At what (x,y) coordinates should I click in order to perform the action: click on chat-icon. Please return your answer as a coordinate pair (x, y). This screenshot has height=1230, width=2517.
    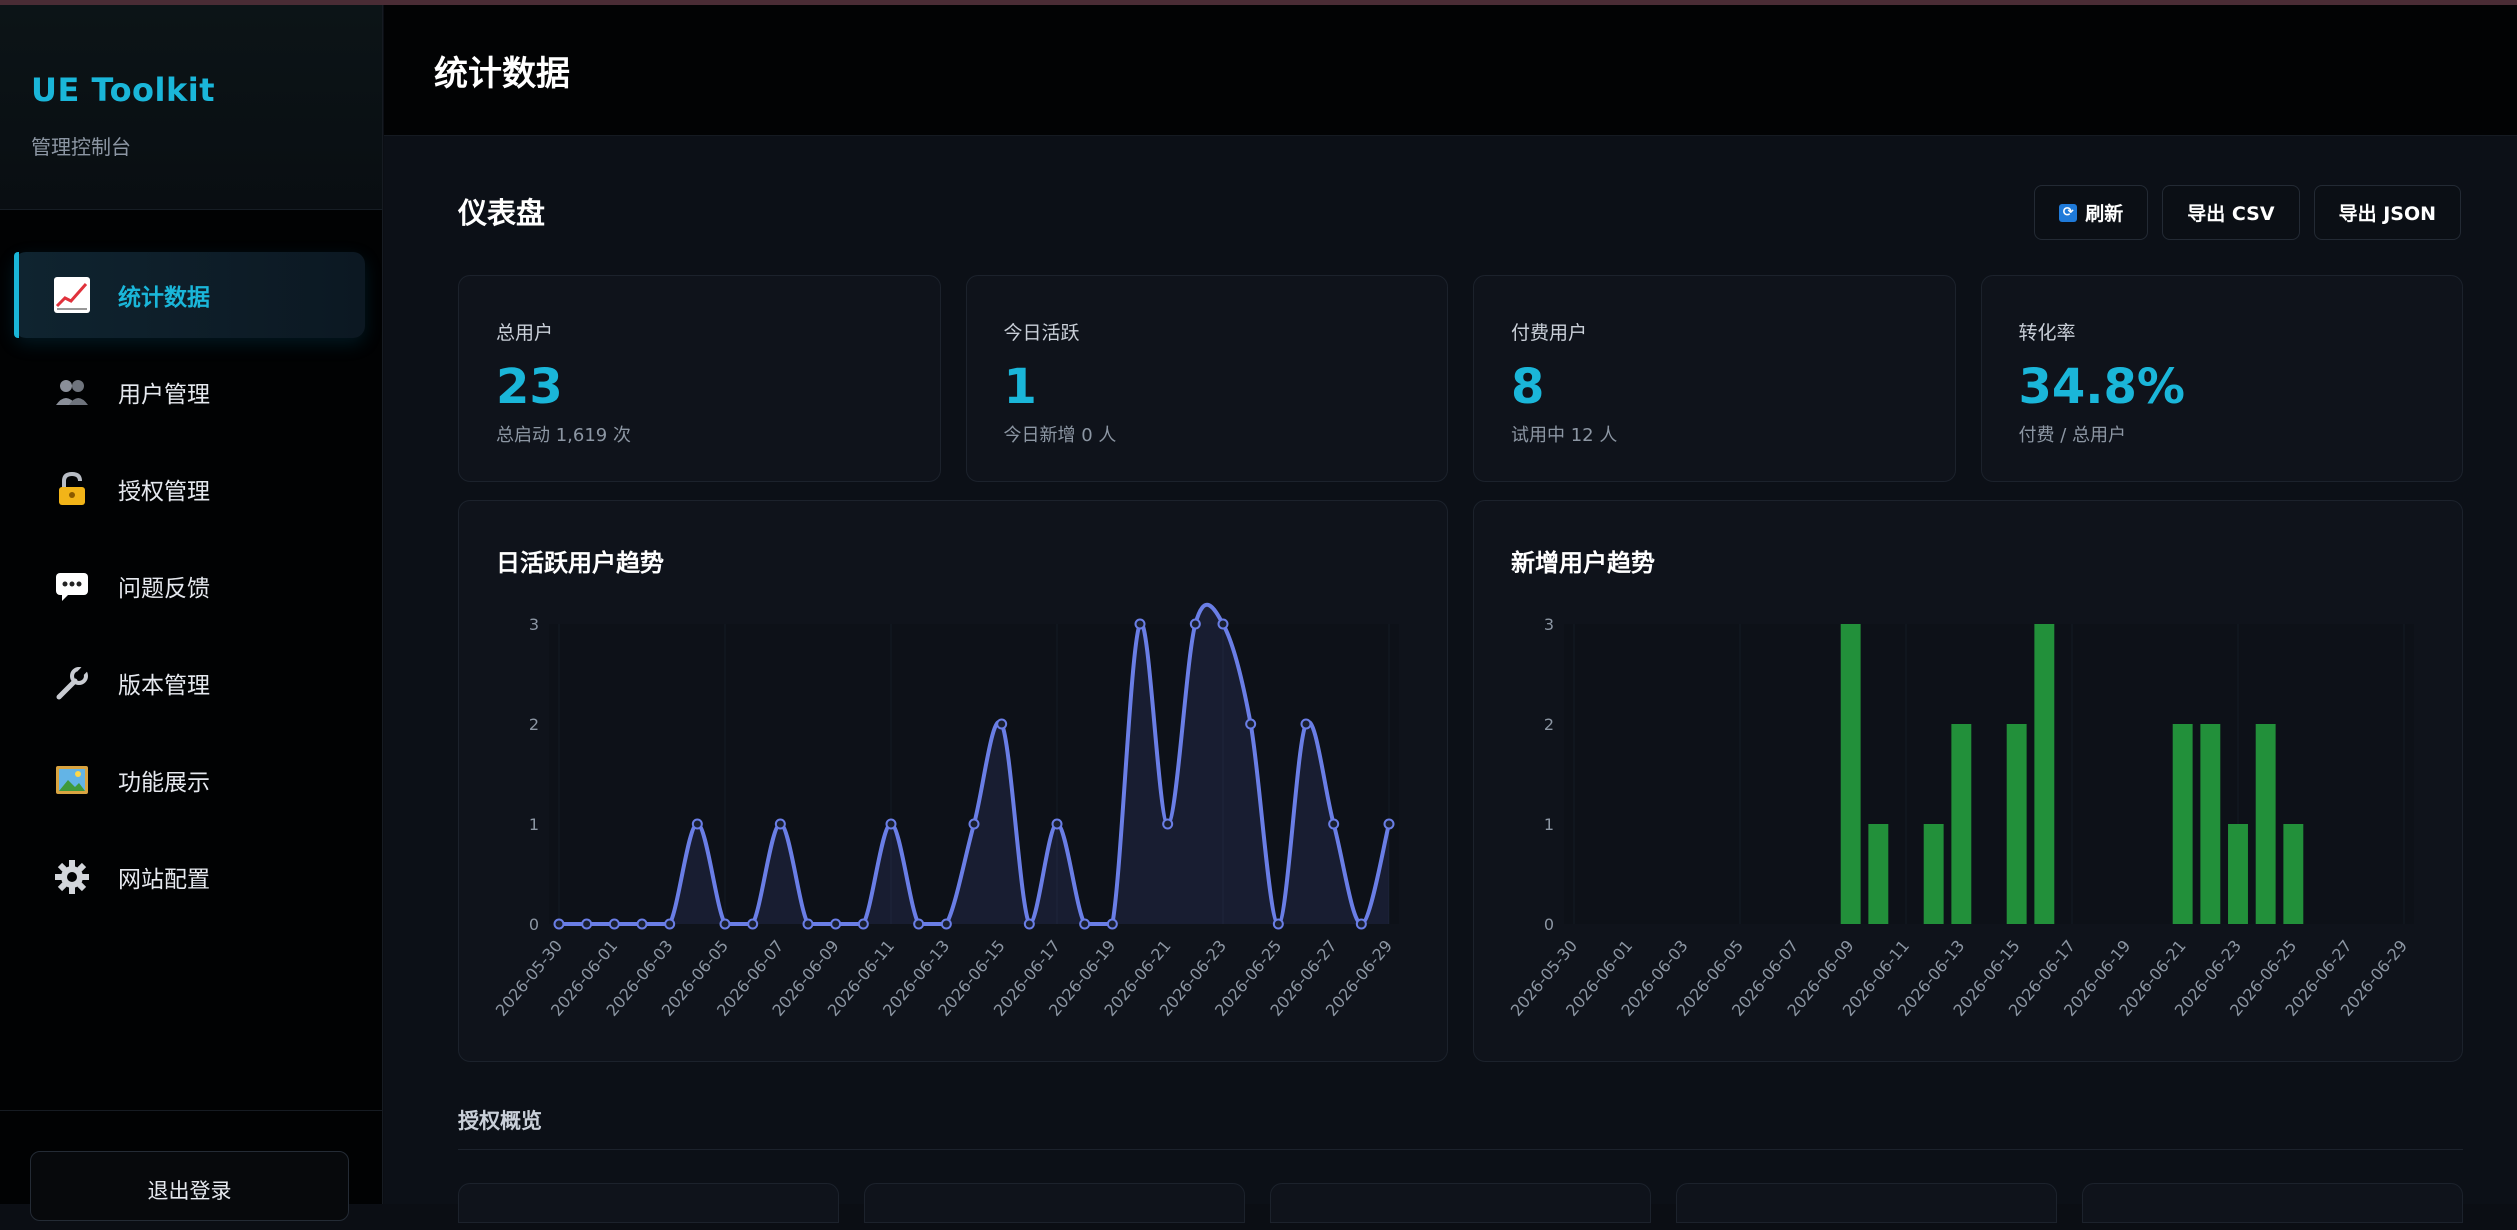
    Looking at the image, I should click on (72, 586).